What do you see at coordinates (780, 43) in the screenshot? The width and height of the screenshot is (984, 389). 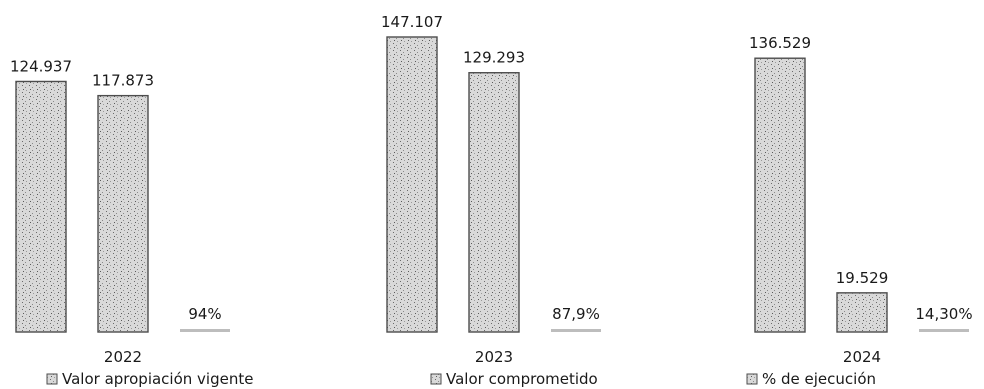 I see `value-label-2024-series-1: 136.529` at bounding box center [780, 43].